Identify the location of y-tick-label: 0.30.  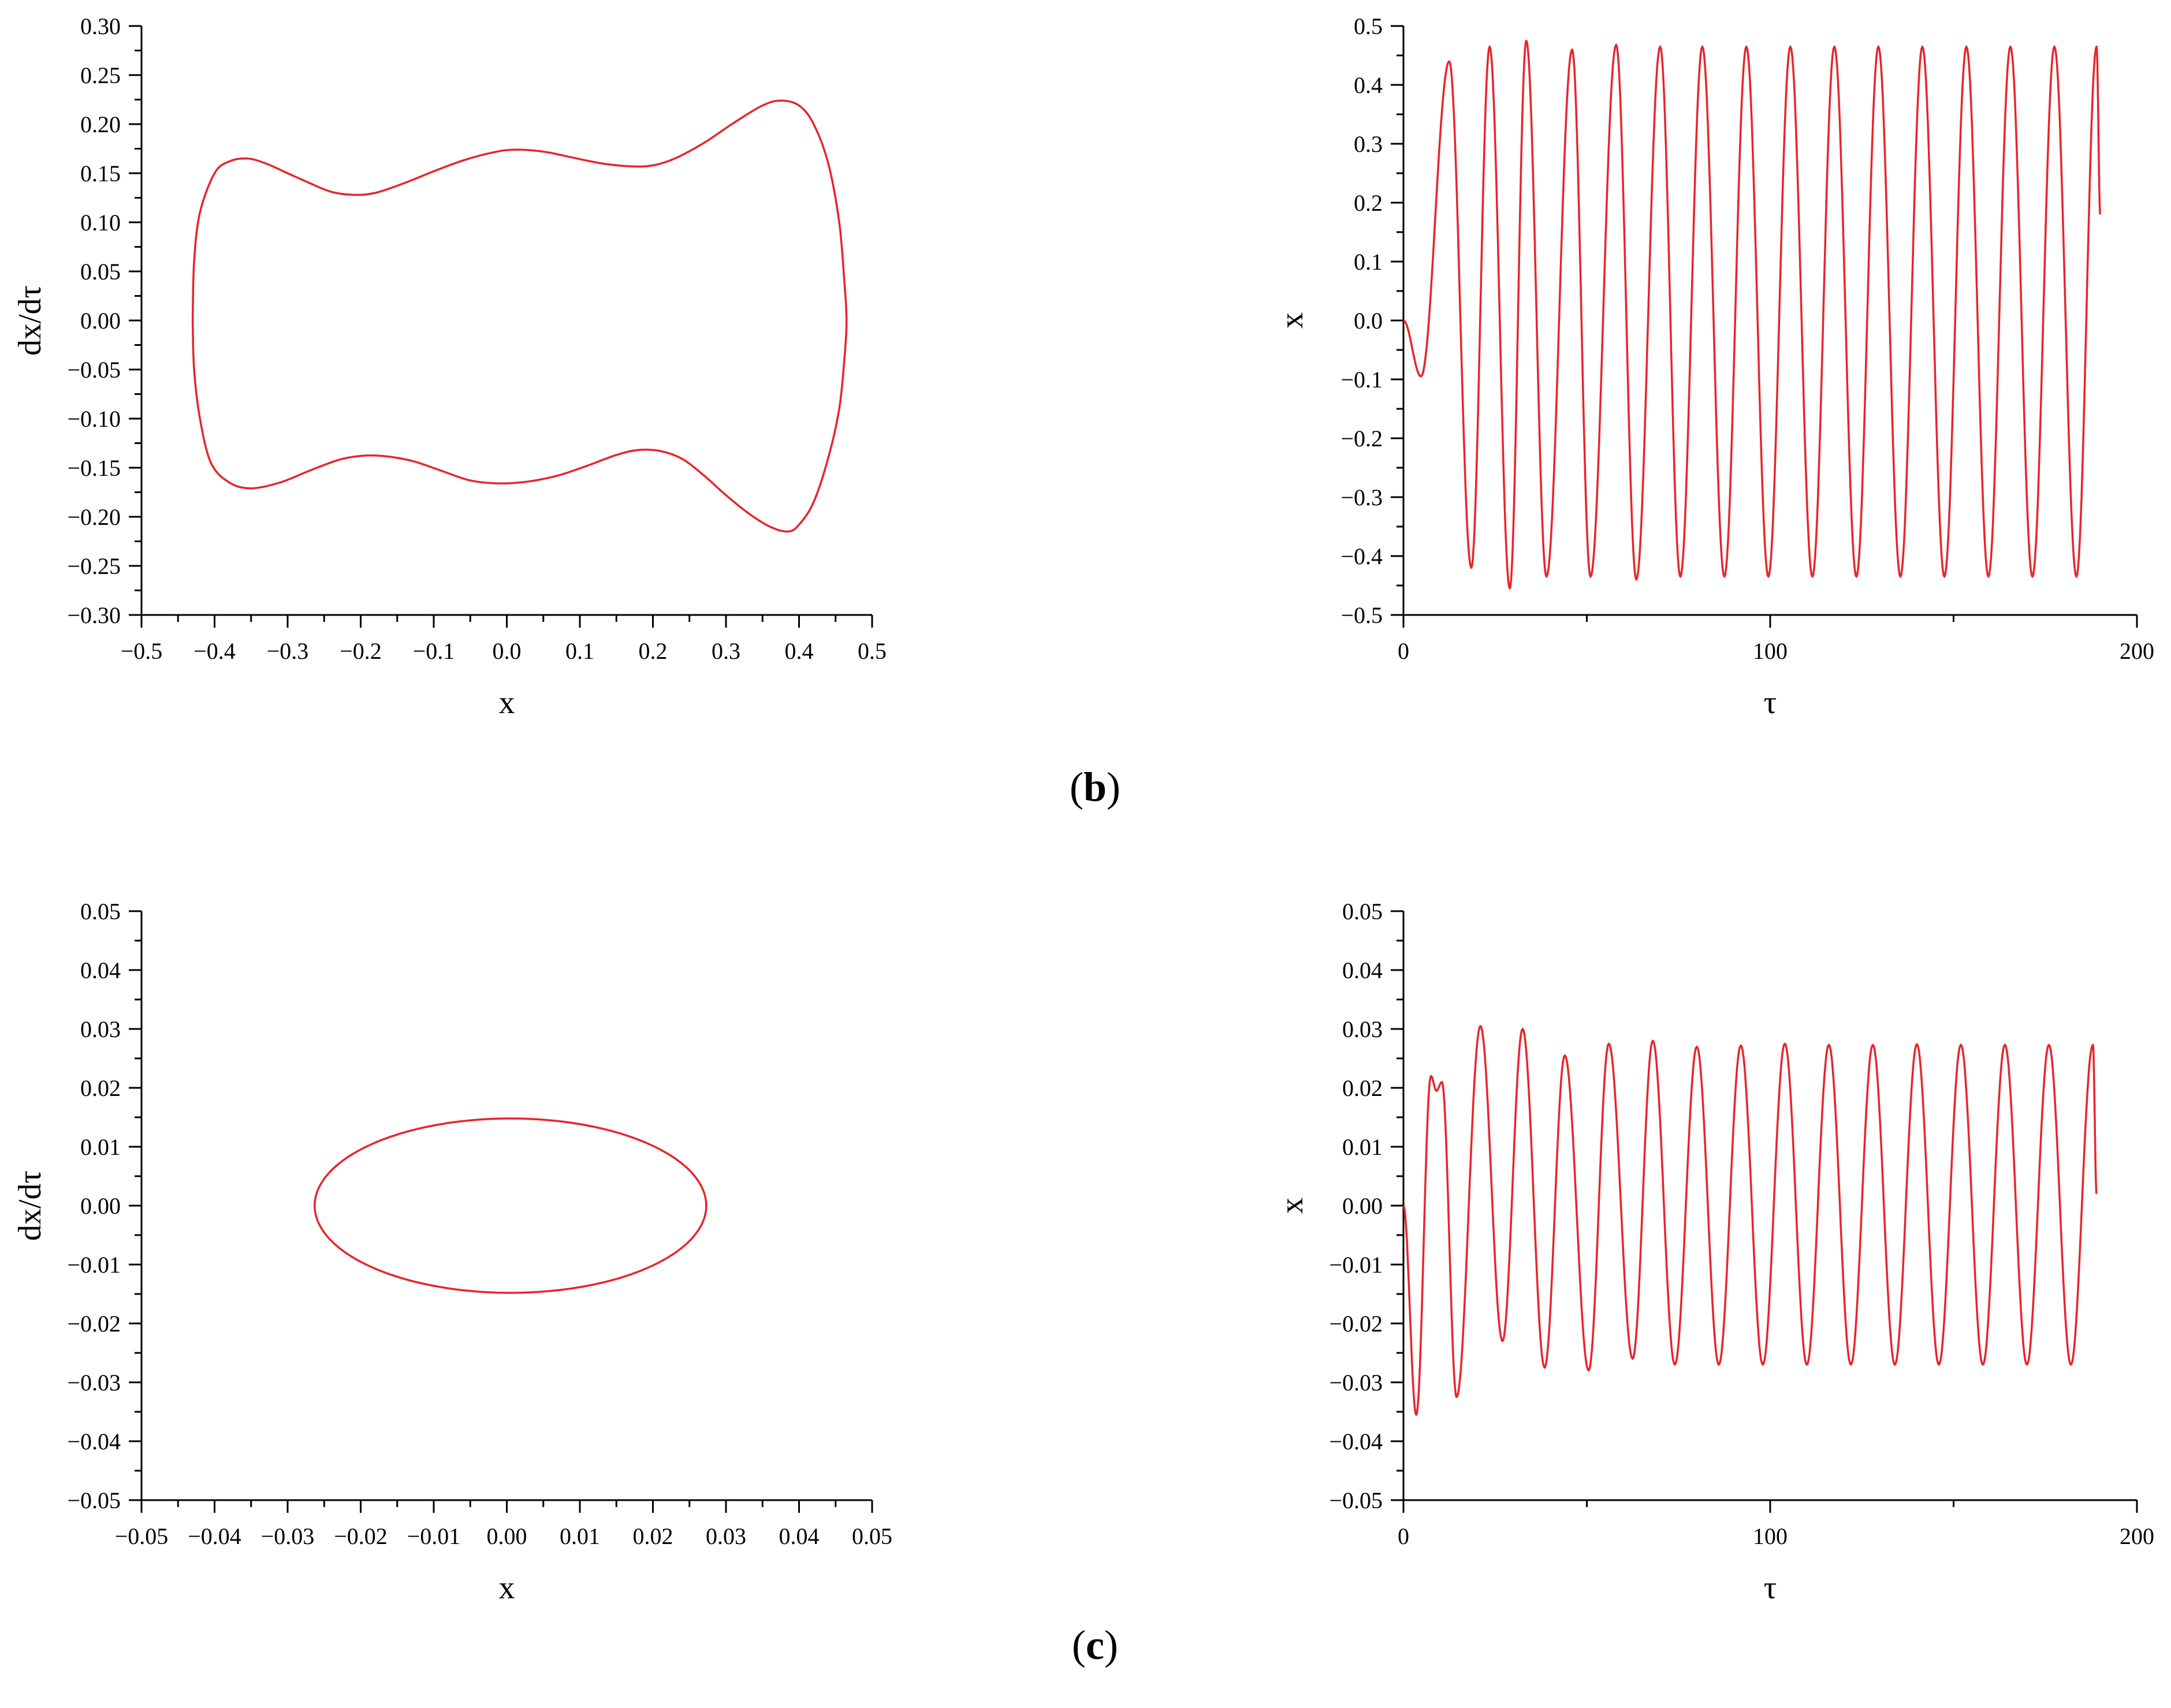
(100, 26).